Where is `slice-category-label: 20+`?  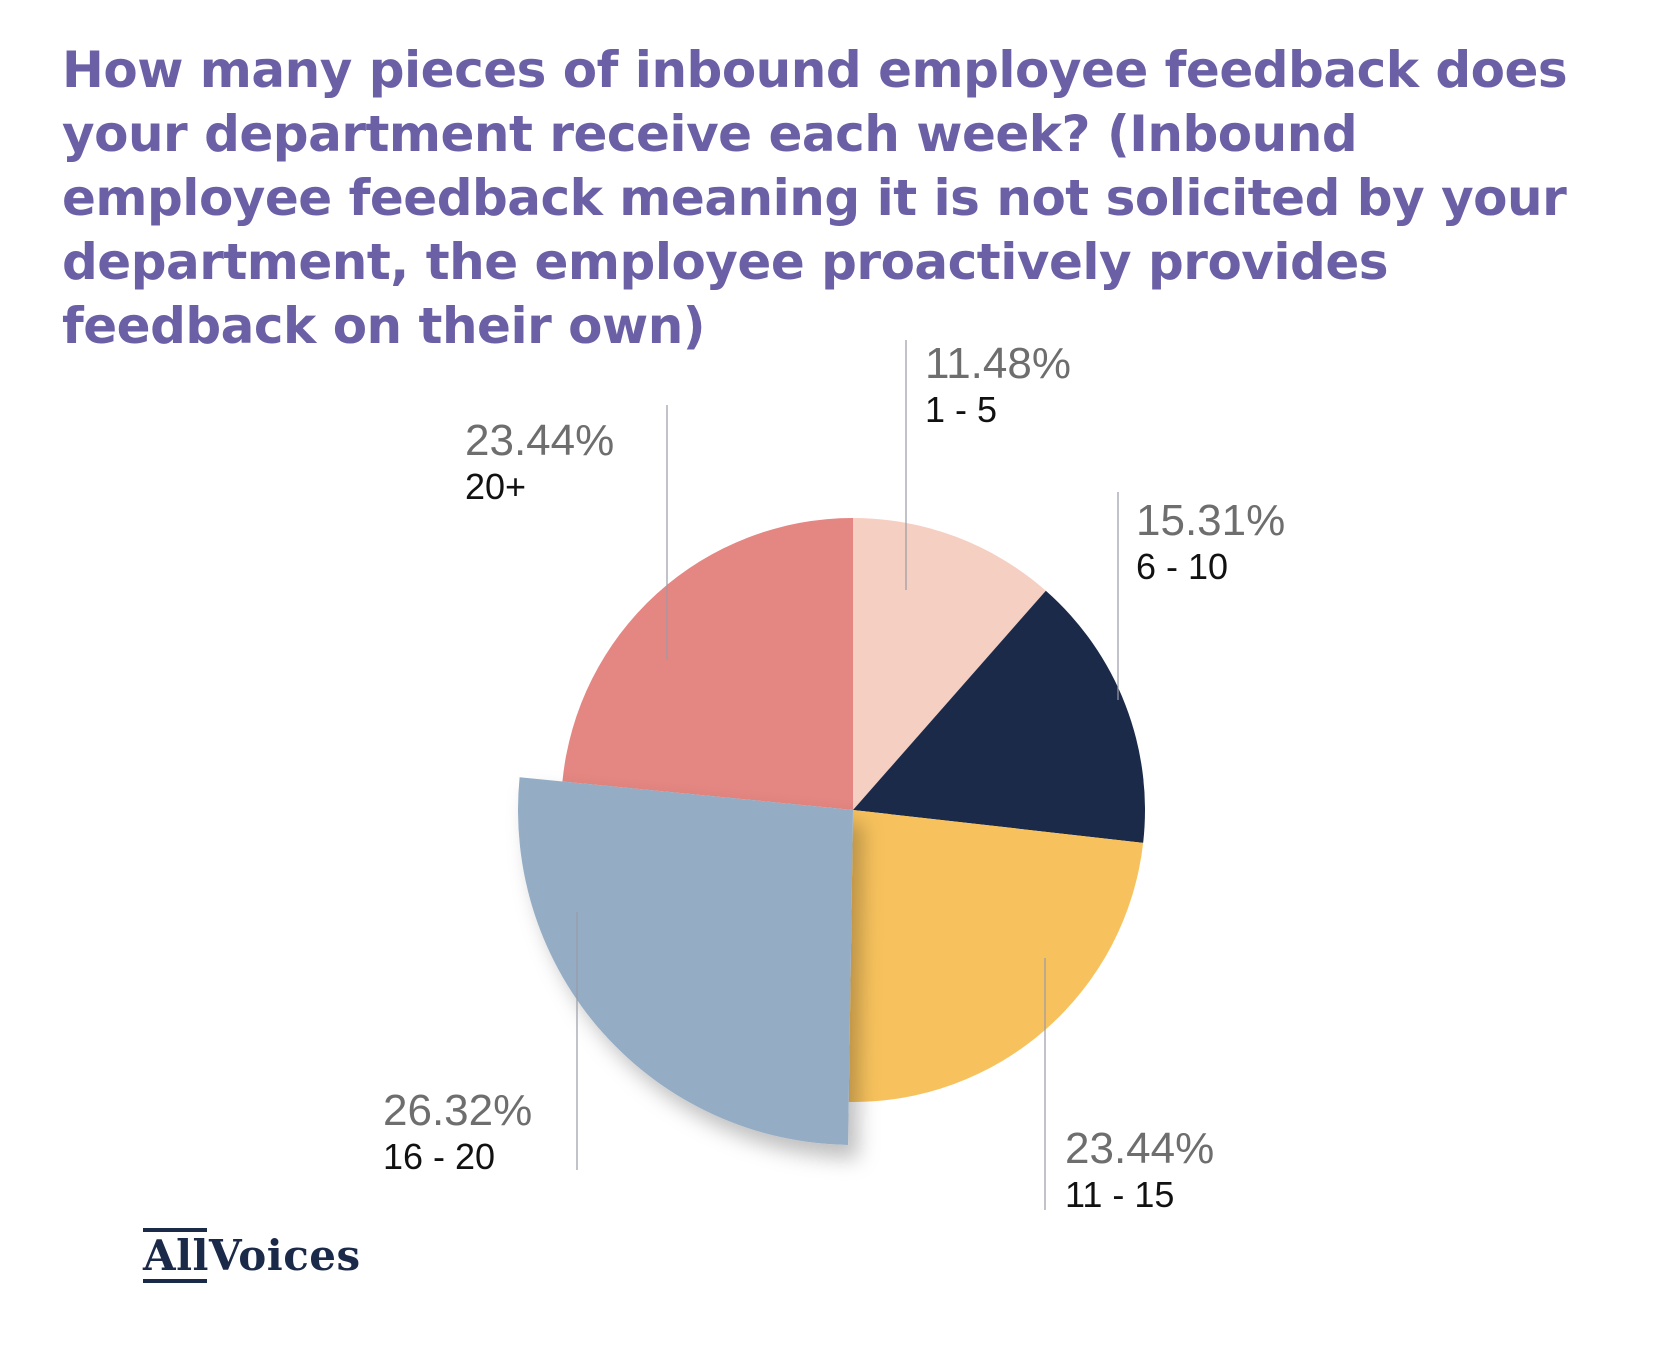
slice-category-label: 20+ is located at coordinates (495, 486).